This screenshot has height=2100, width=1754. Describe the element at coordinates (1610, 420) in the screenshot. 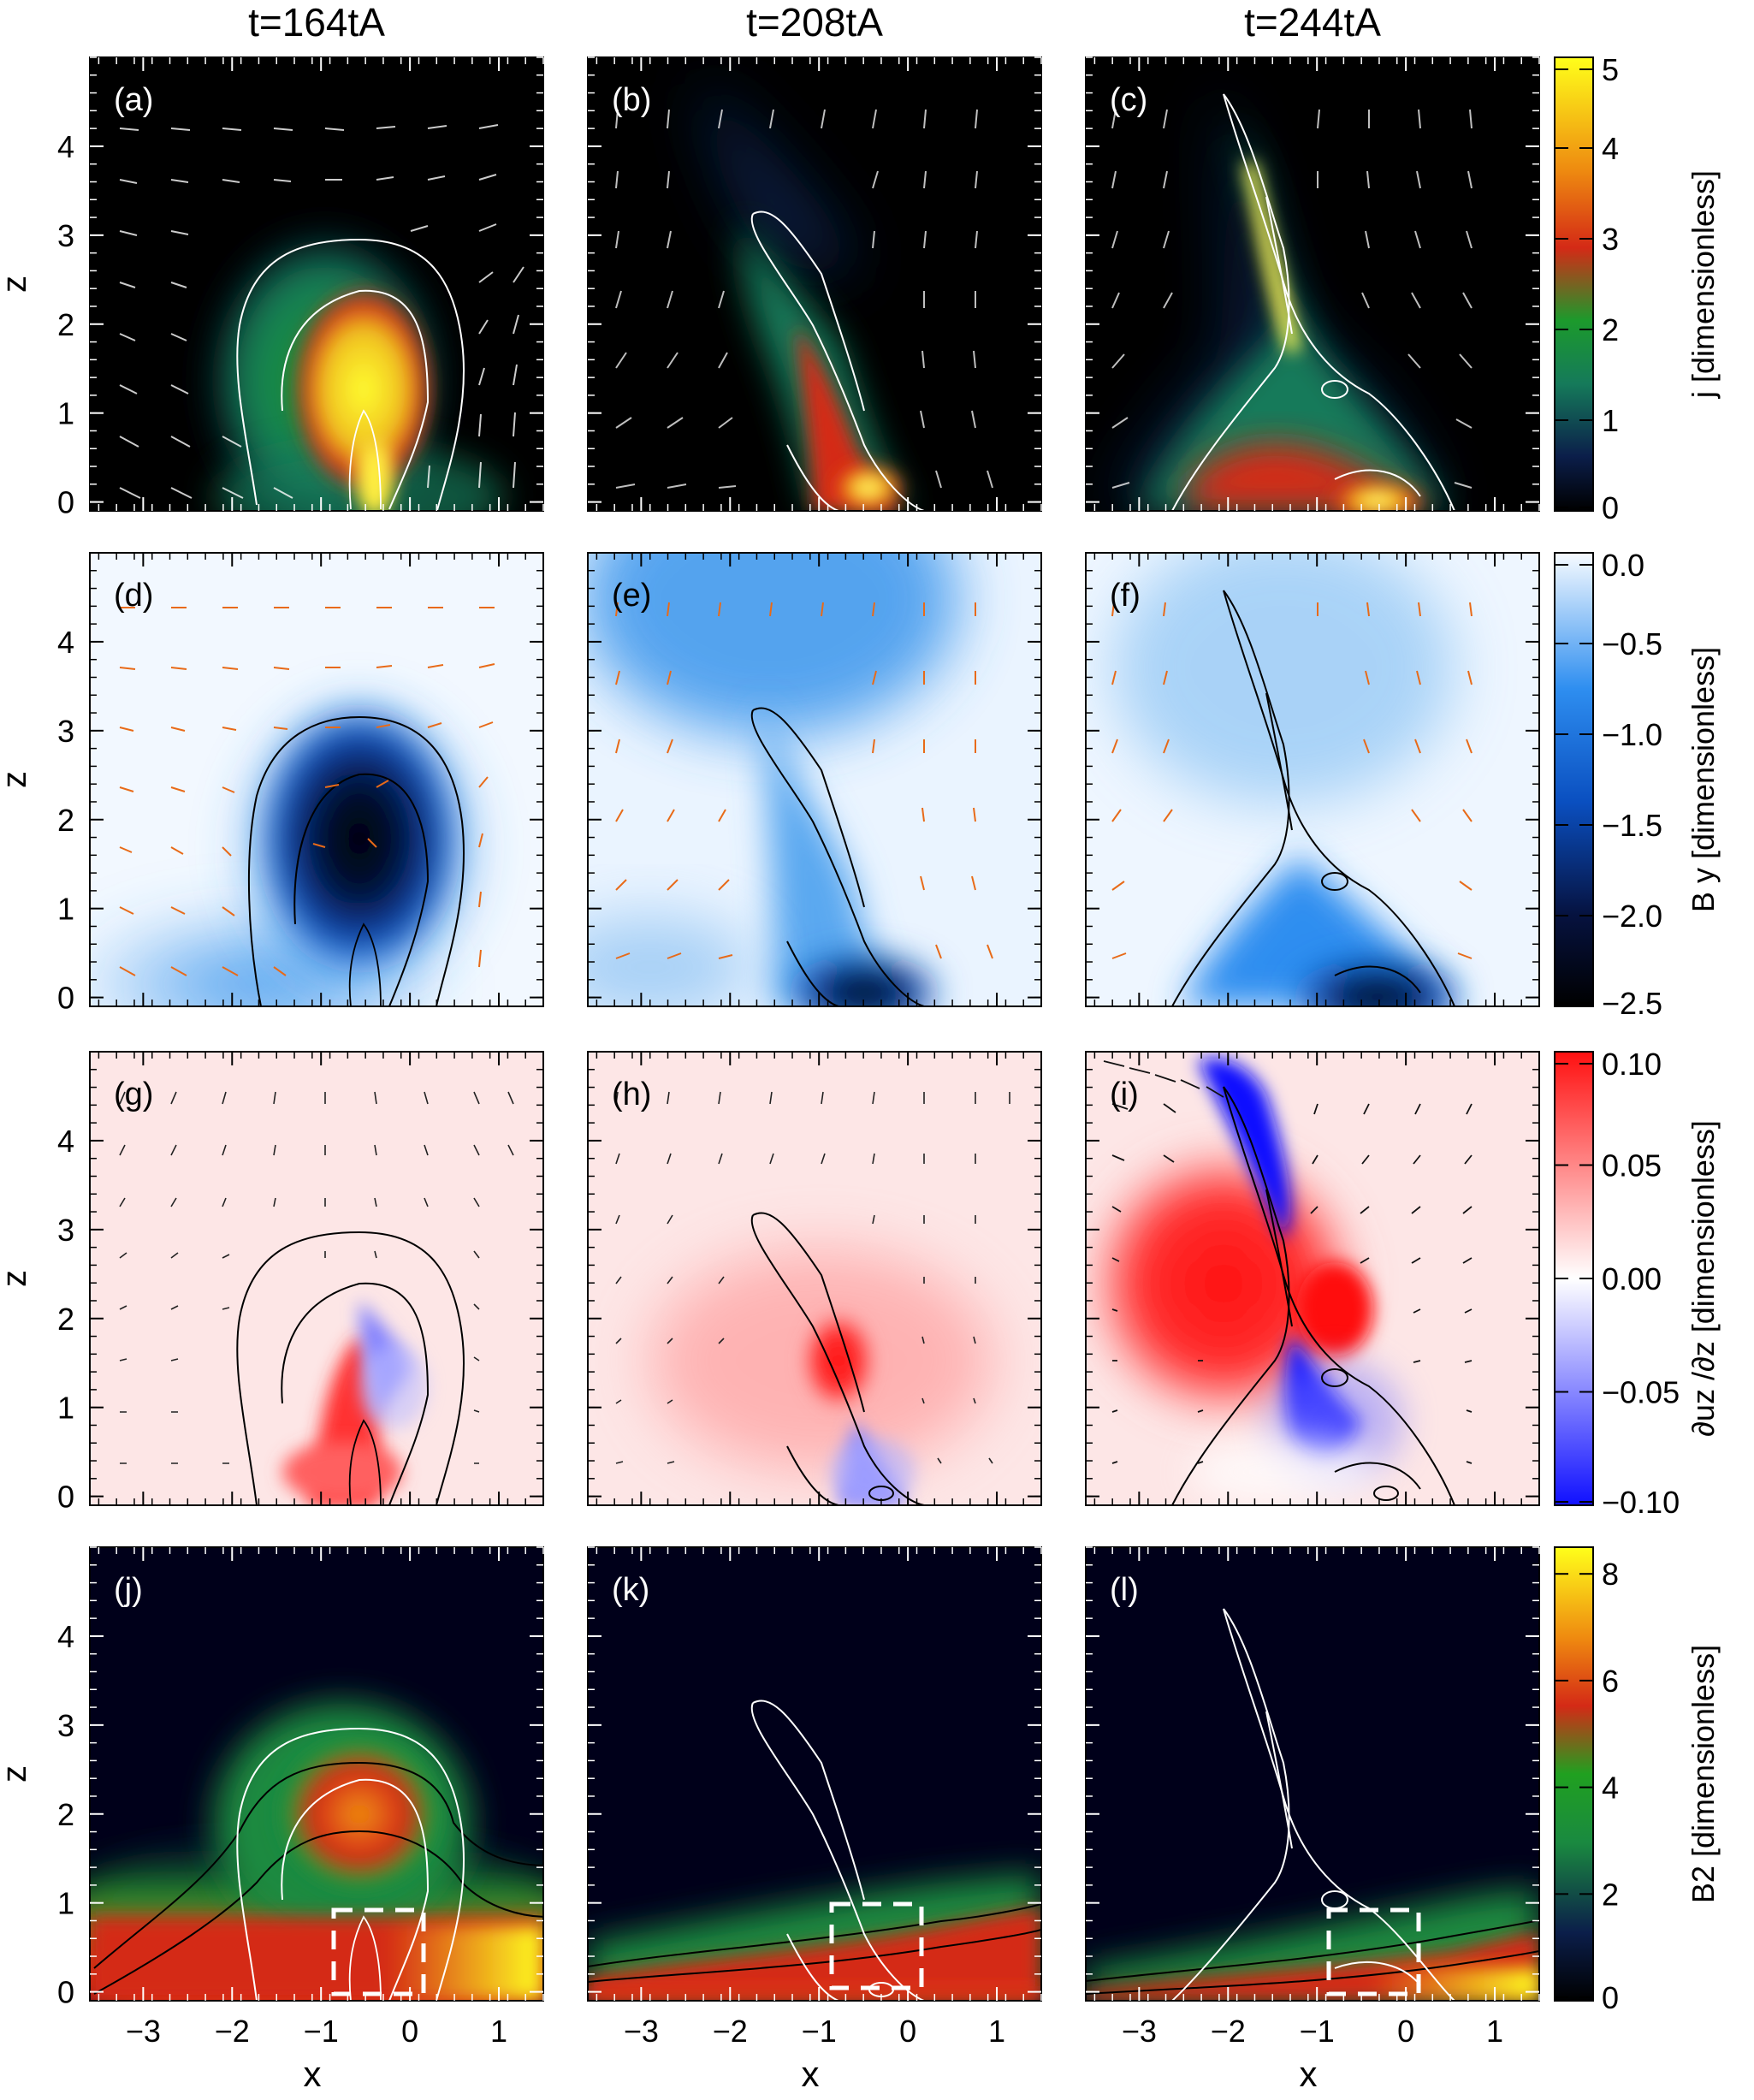

I see `colorbar-tick-label: 1` at that location.